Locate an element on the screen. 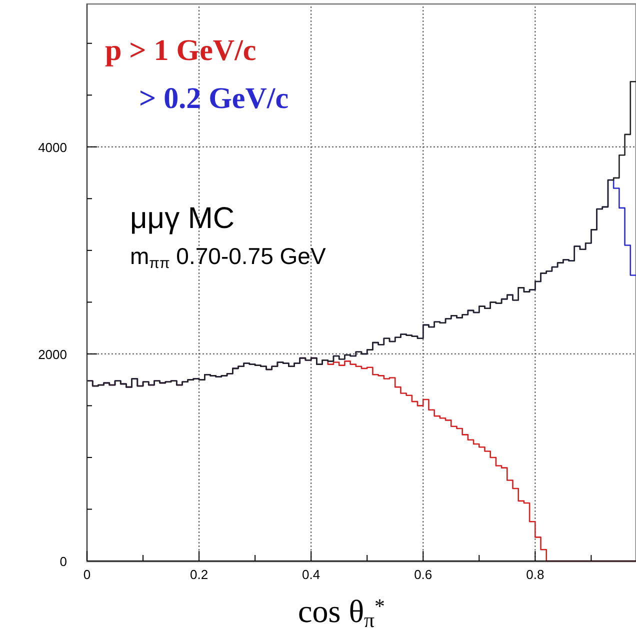  annotation: m$_{ππ}$ 0.70-0.75 GeV is located at coordinates (228, 257).